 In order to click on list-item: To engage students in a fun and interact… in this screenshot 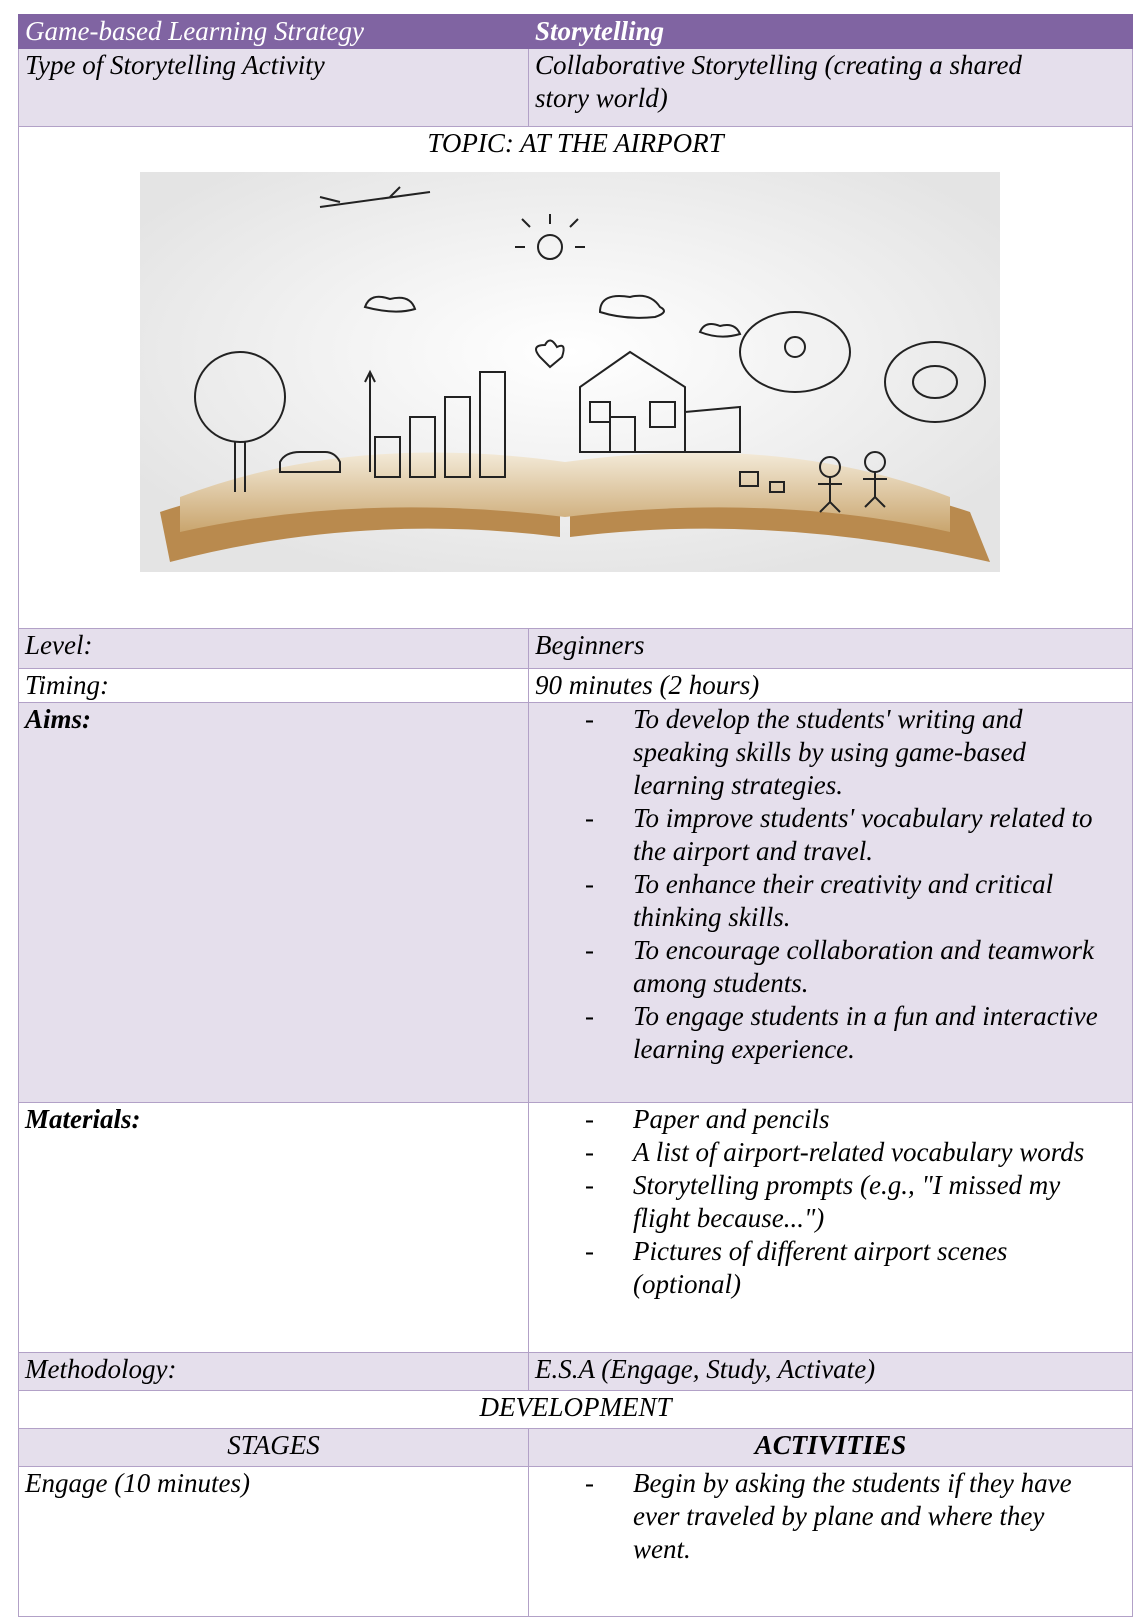, I will do `click(830, 1033)`.